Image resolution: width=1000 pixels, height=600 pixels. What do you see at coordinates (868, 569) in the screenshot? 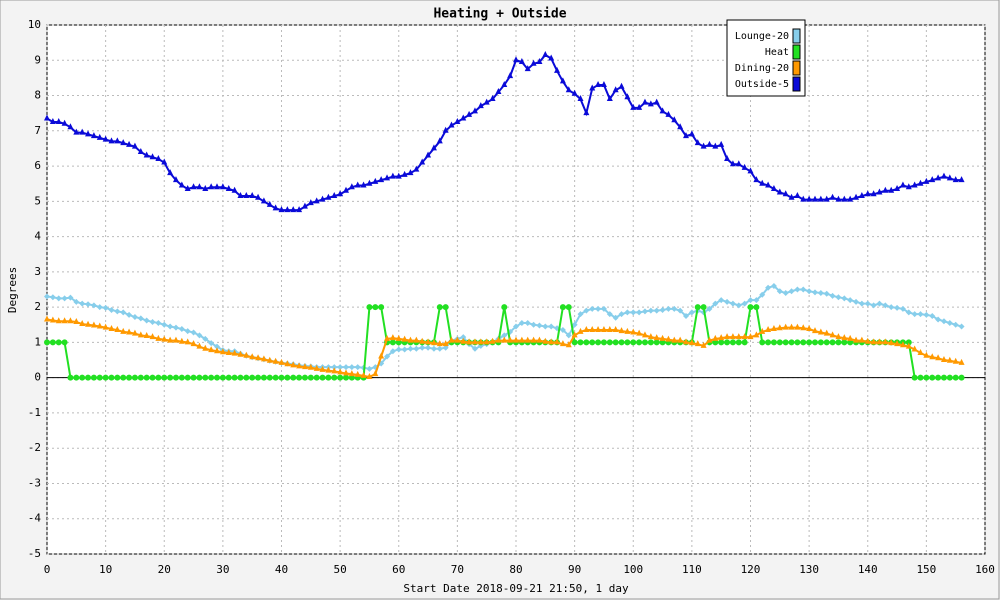
I see `x-tick-label: 140` at bounding box center [868, 569].